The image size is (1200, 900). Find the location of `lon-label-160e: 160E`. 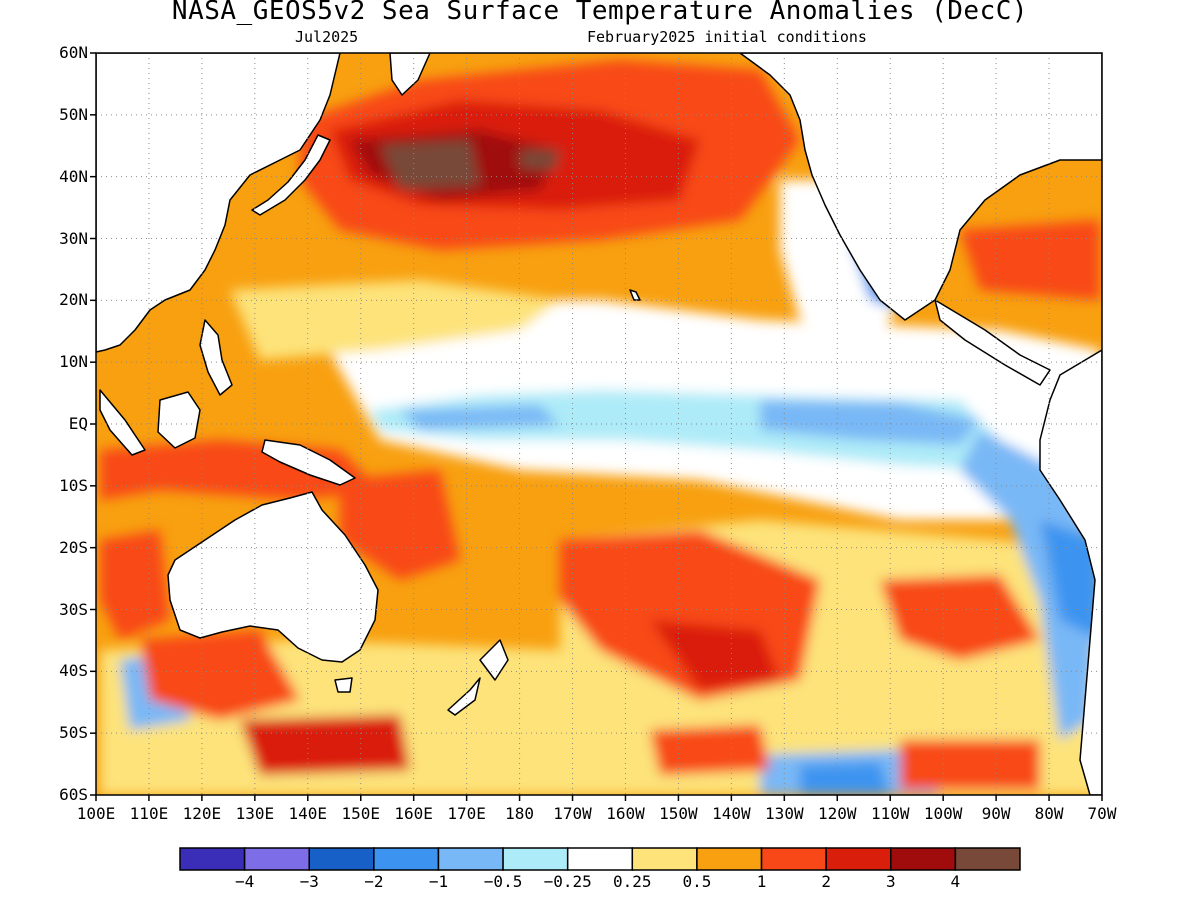

lon-label-160e: 160E is located at coordinates (413, 813).